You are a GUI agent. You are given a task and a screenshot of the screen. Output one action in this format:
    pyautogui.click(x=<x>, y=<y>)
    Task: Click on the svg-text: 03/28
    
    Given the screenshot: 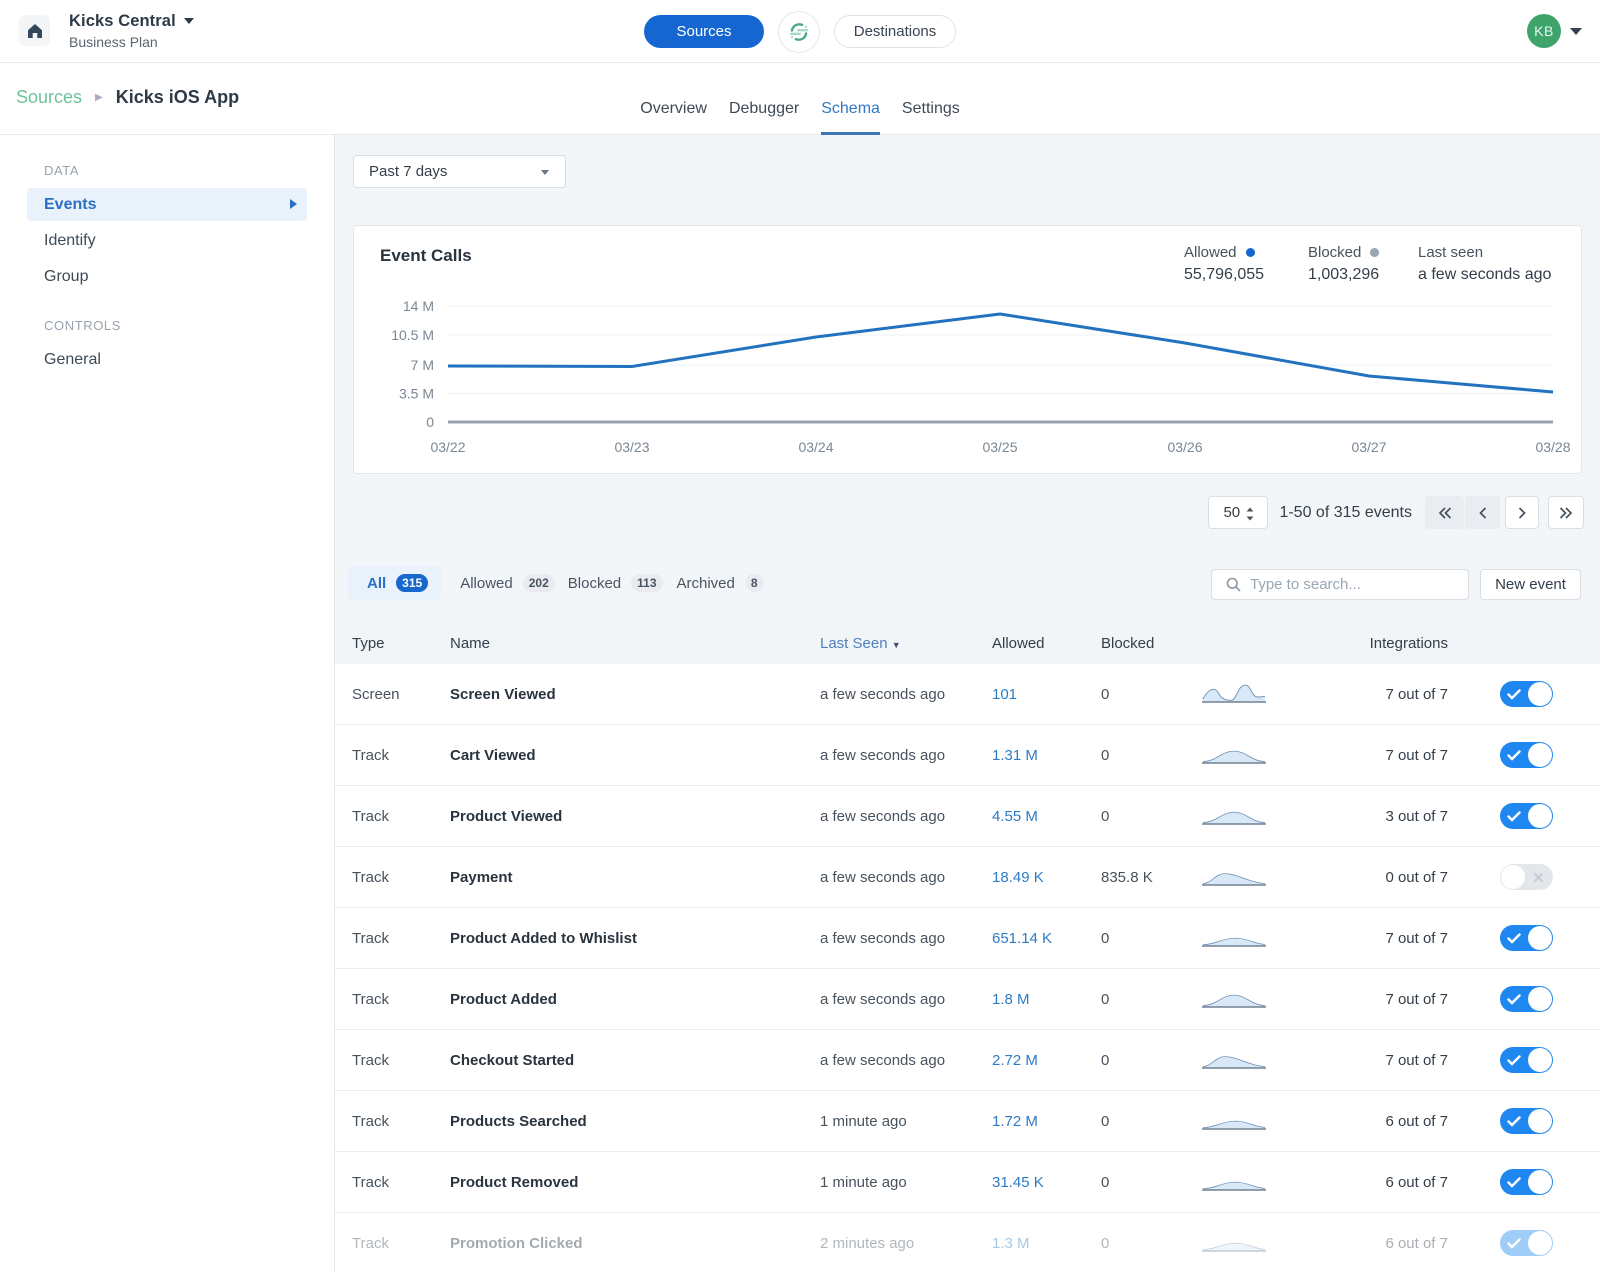 What is the action you would take?
    pyautogui.click(x=1552, y=447)
    